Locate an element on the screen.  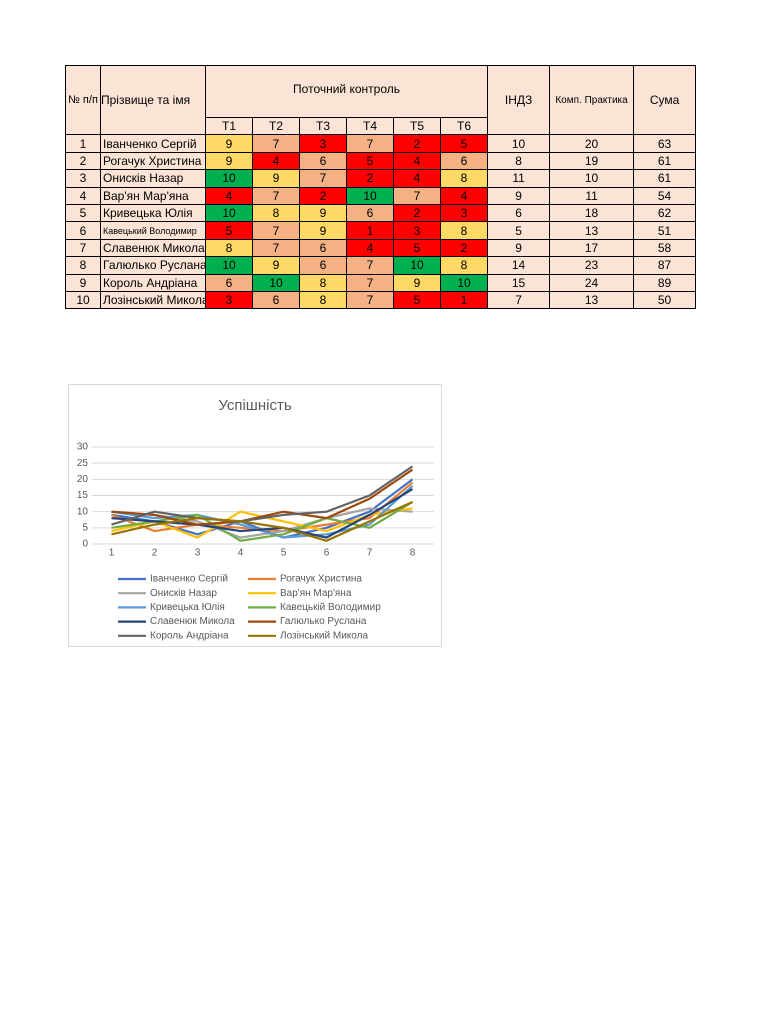
x-tick-label: 2 is located at coordinates (155, 553).